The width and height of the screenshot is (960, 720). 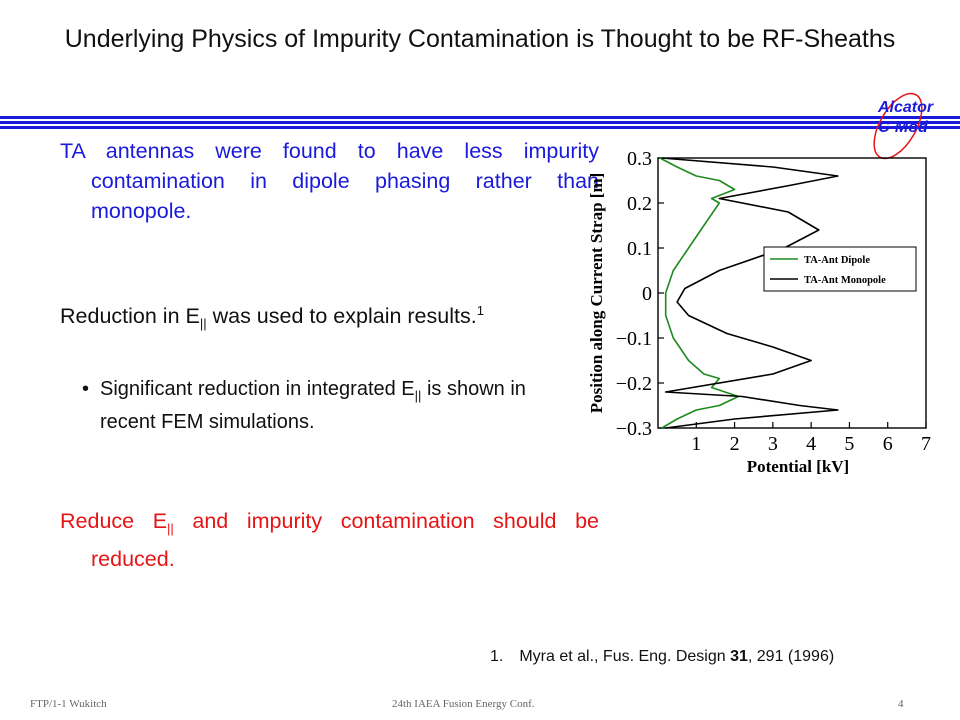 What do you see at coordinates (811, 444) in the screenshot?
I see `x-tick-label: 4` at bounding box center [811, 444].